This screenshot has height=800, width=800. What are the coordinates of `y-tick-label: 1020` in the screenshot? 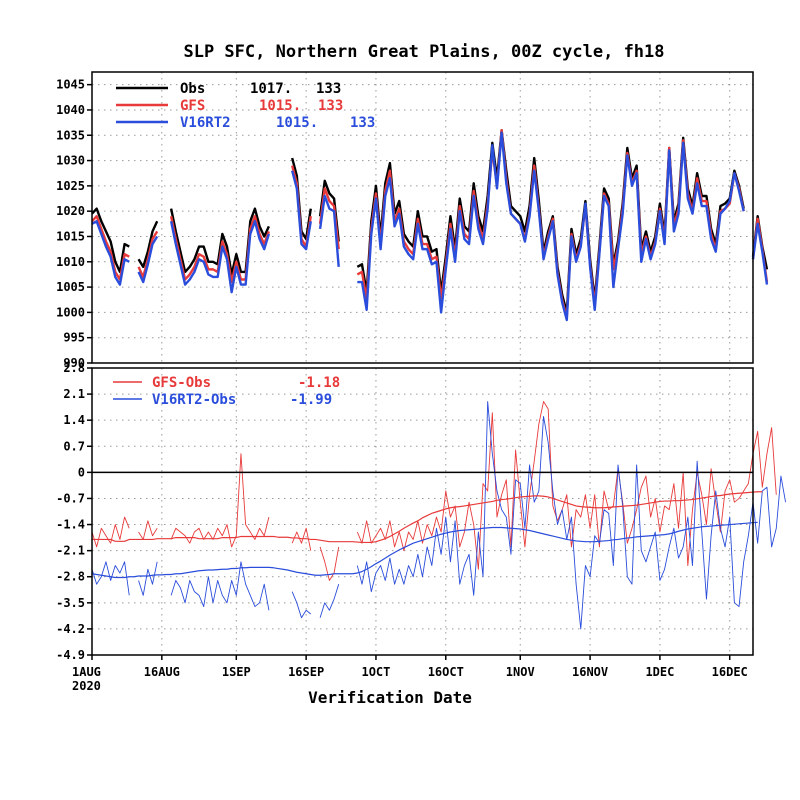 It's located at (70, 211).